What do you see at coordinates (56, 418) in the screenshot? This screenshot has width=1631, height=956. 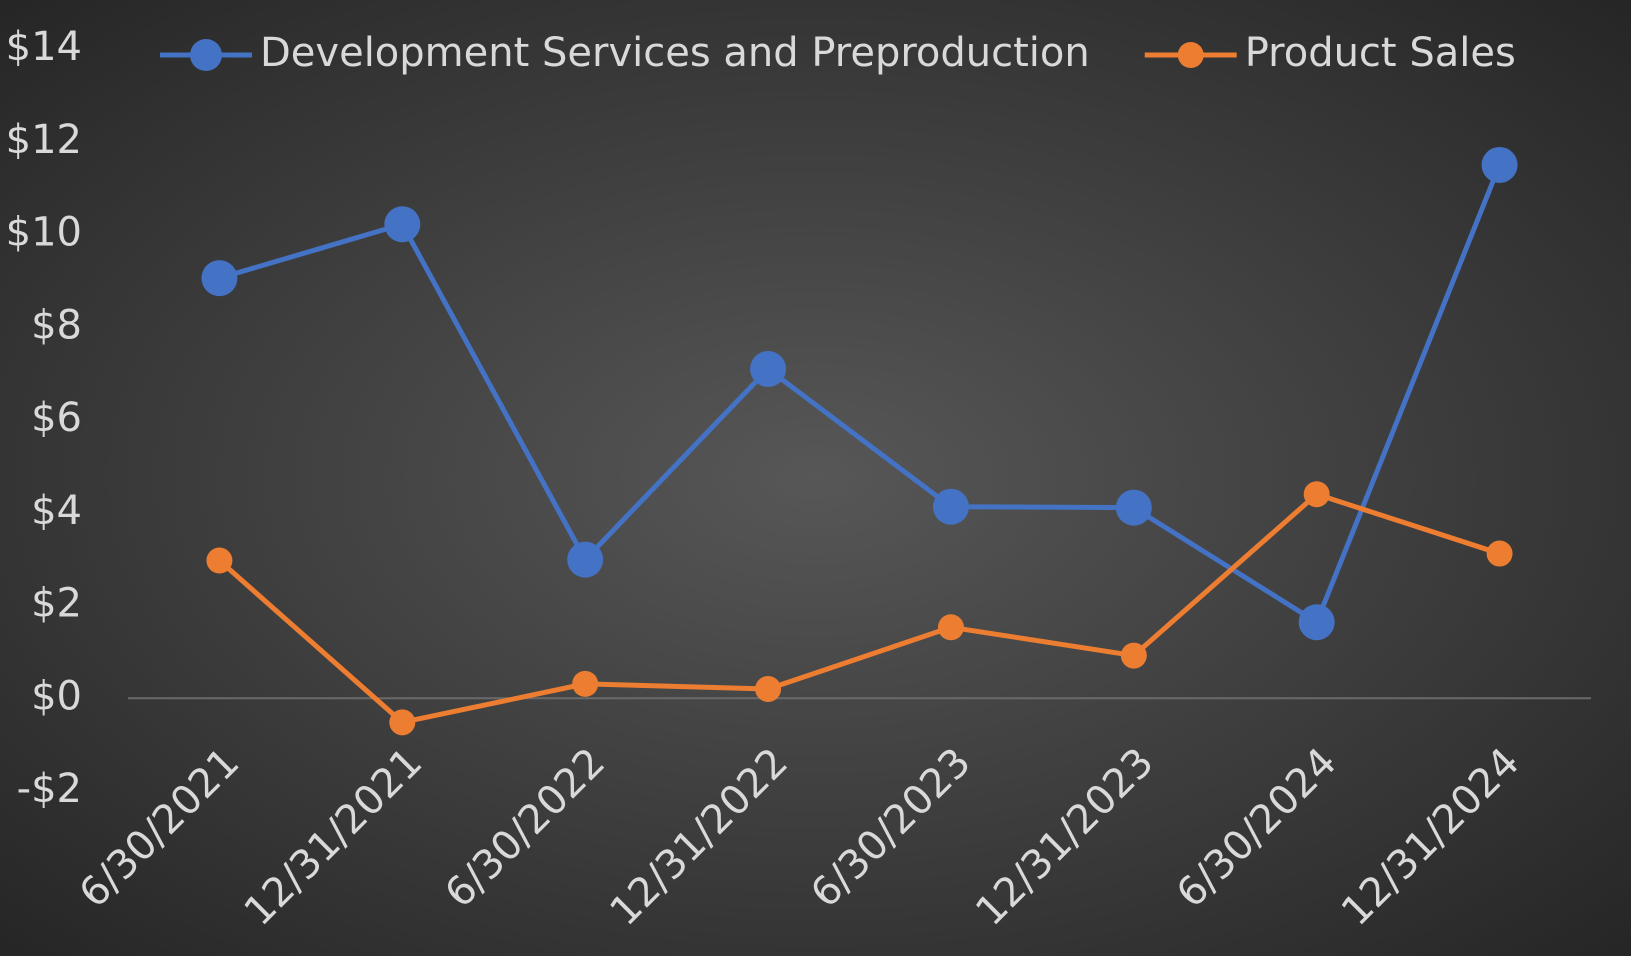 I see `y-tick-label: $6` at bounding box center [56, 418].